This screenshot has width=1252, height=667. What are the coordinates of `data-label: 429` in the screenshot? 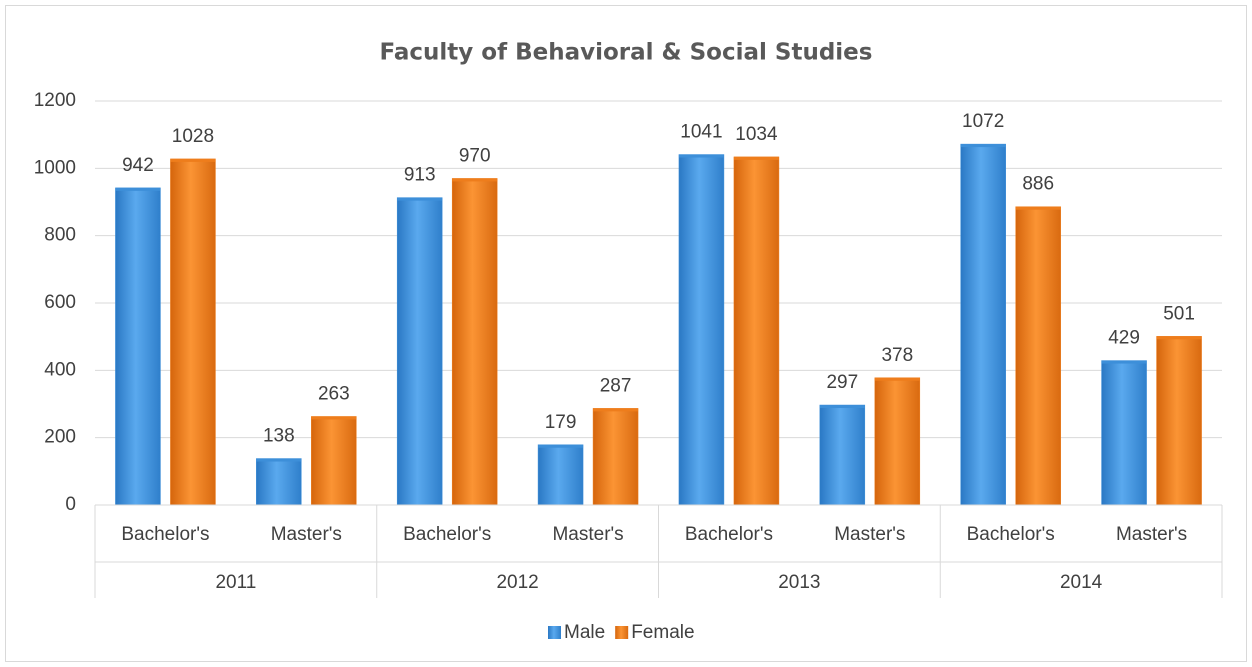 It's located at (1124, 338).